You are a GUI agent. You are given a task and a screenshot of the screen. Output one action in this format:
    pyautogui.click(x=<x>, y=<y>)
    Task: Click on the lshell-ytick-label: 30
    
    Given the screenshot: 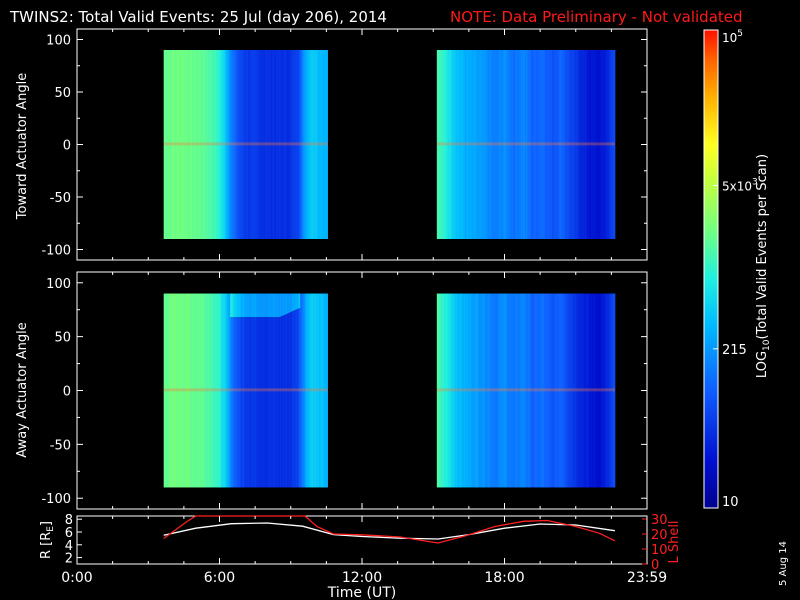 What is the action you would take?
    pyautogui.click(x=659, y=520)
    